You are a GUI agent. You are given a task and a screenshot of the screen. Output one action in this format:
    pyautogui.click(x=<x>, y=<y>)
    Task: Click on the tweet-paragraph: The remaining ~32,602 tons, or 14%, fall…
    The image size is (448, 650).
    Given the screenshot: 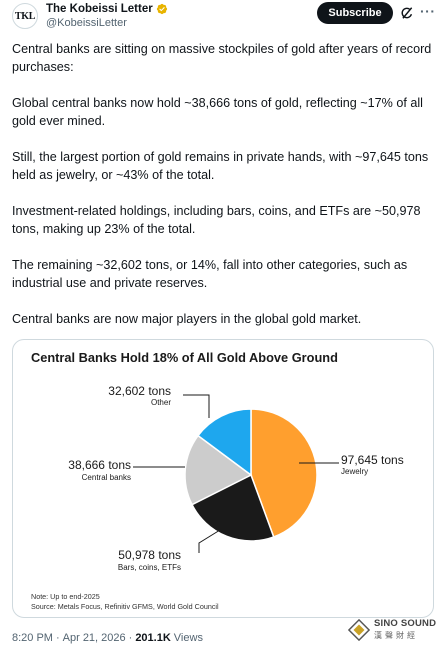 What is the action you would take?
    pyautogui.click(x=210, y=274)
    